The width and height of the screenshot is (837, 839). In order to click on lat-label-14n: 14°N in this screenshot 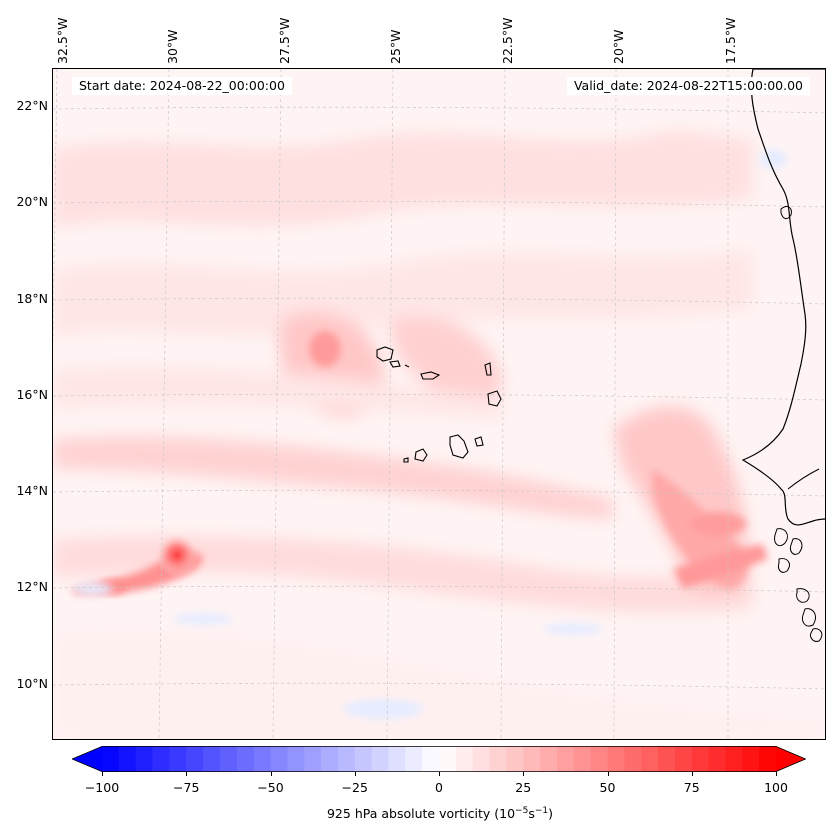, I will do `click(32, 490)`.